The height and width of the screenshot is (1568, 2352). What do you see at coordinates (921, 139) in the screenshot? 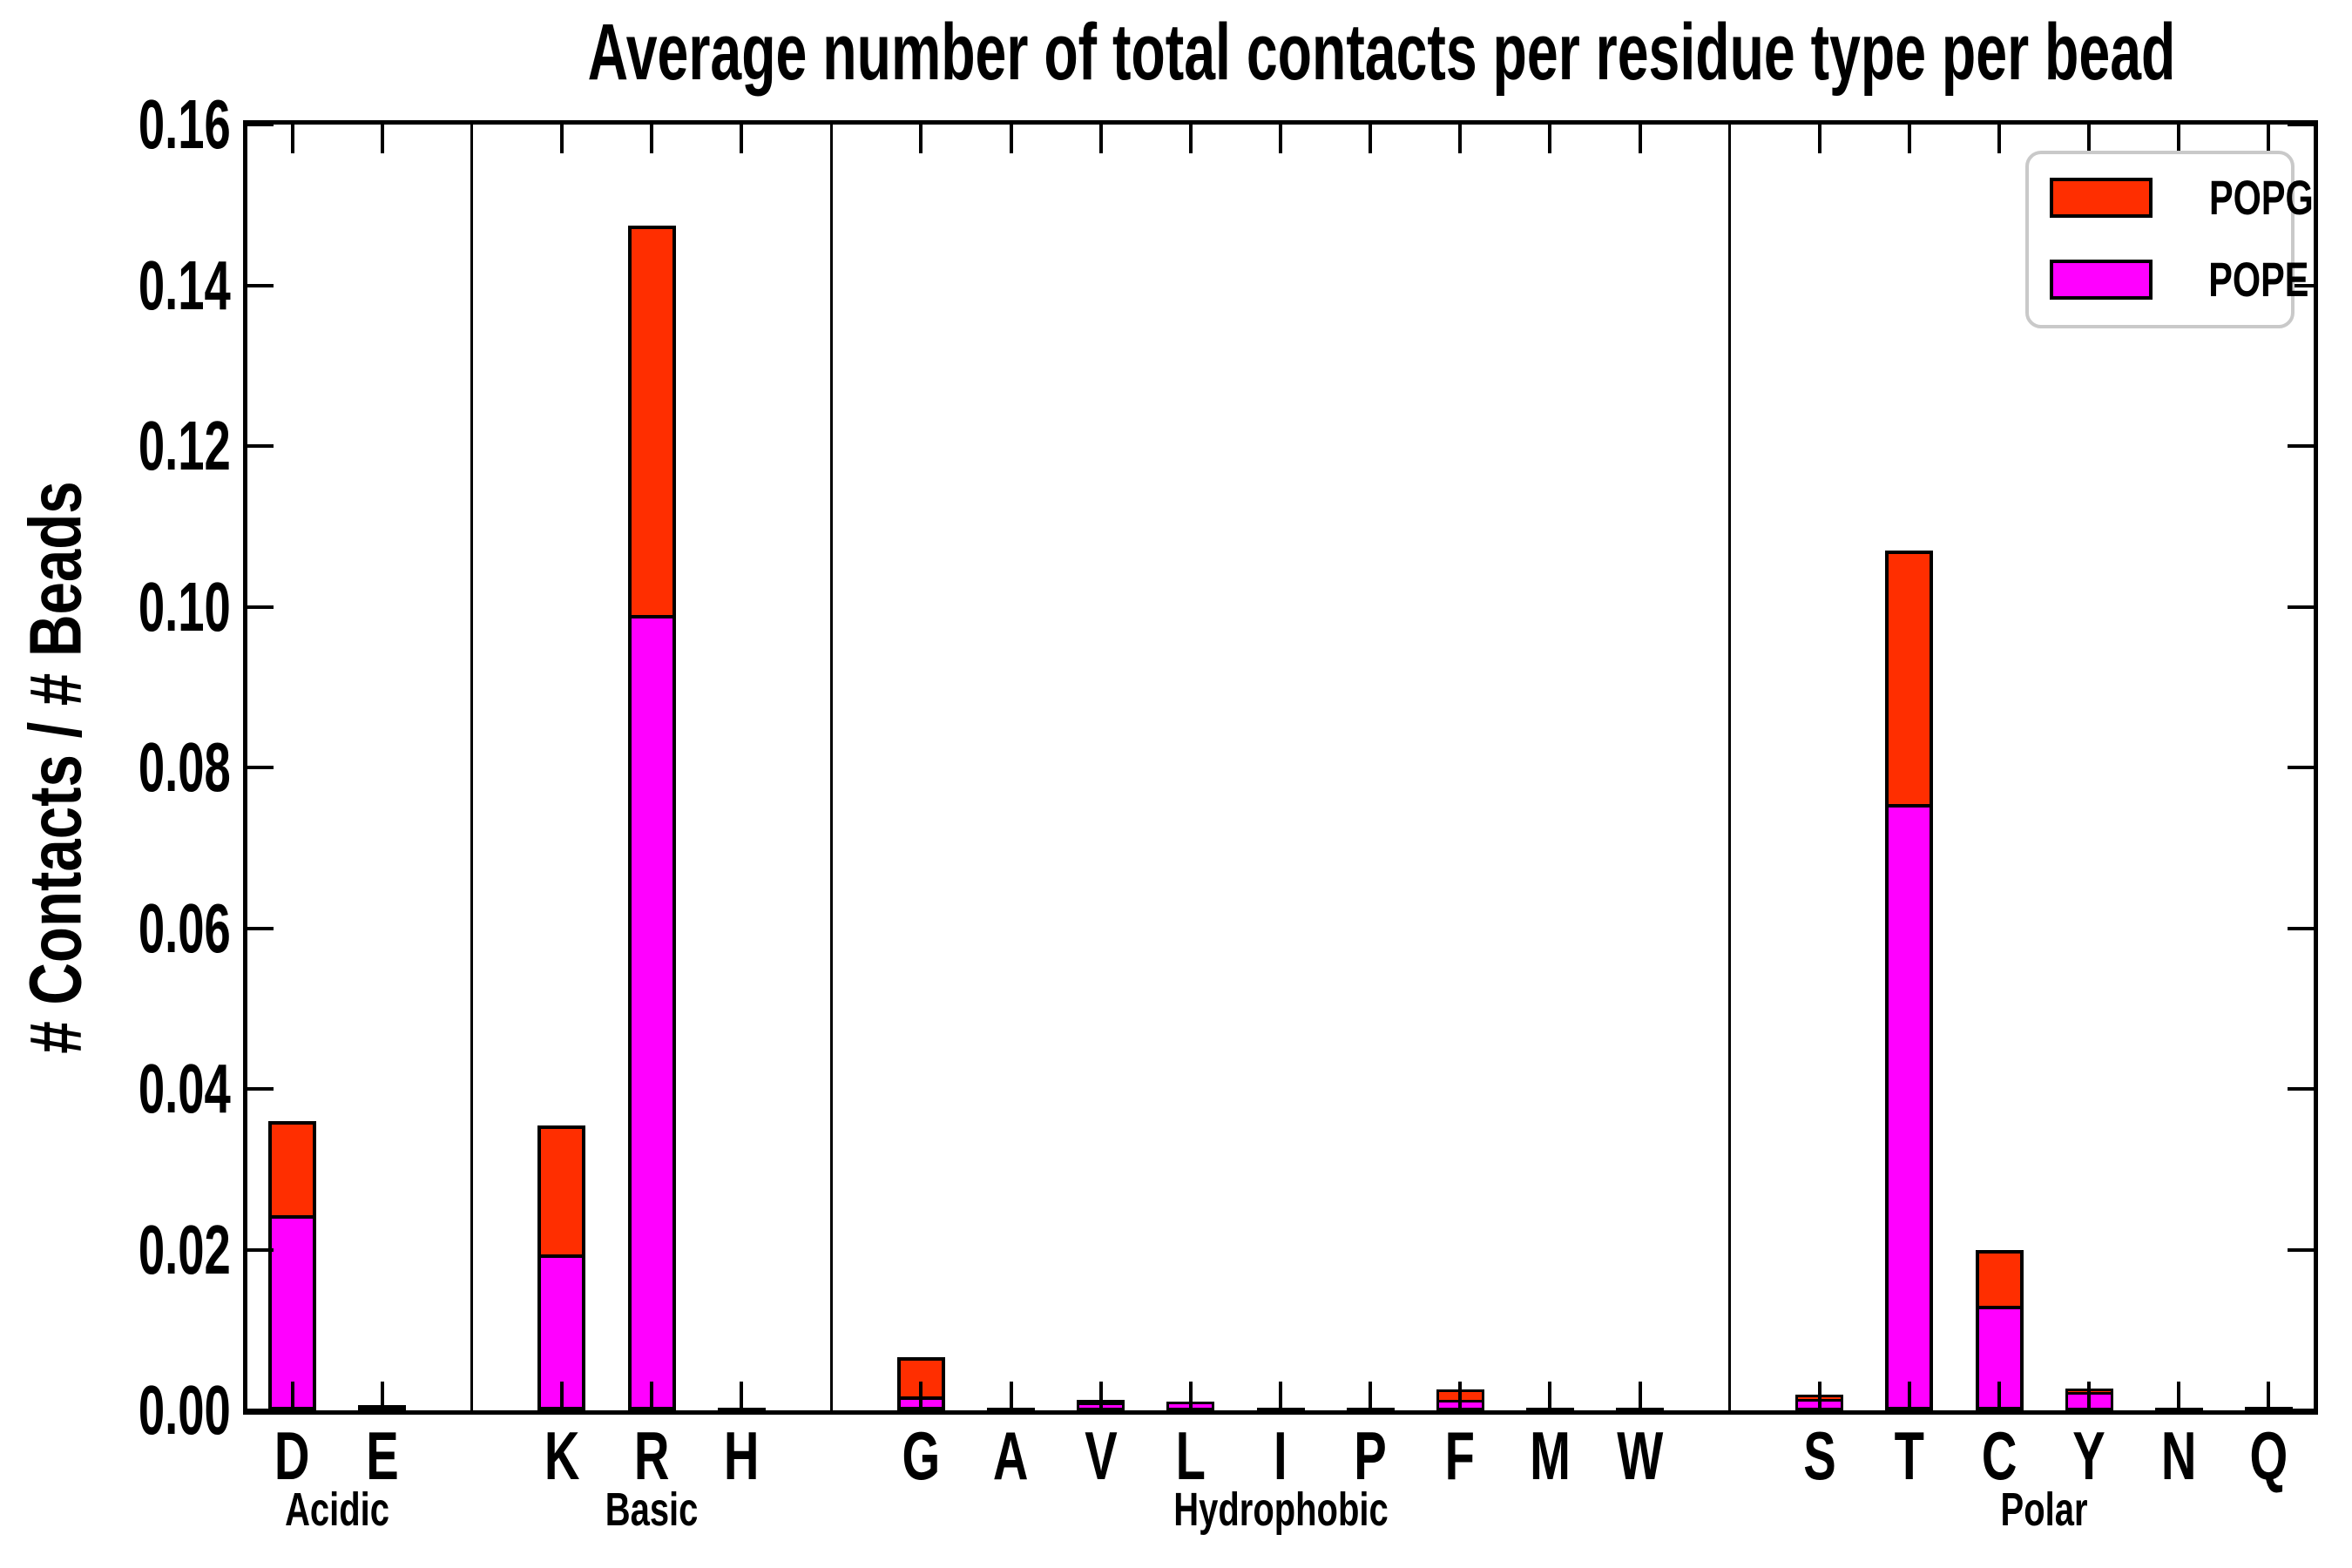
I see `xtick-top-G` at bounding box center [921, 139].